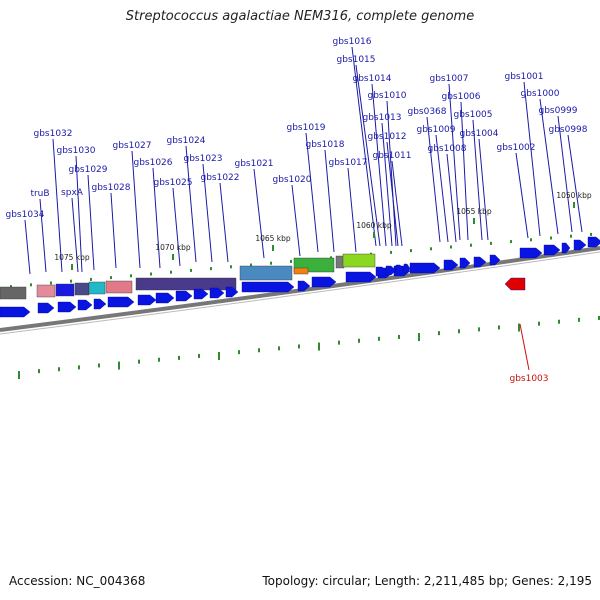  I want to click on highlight-connector, so click(524, 347).